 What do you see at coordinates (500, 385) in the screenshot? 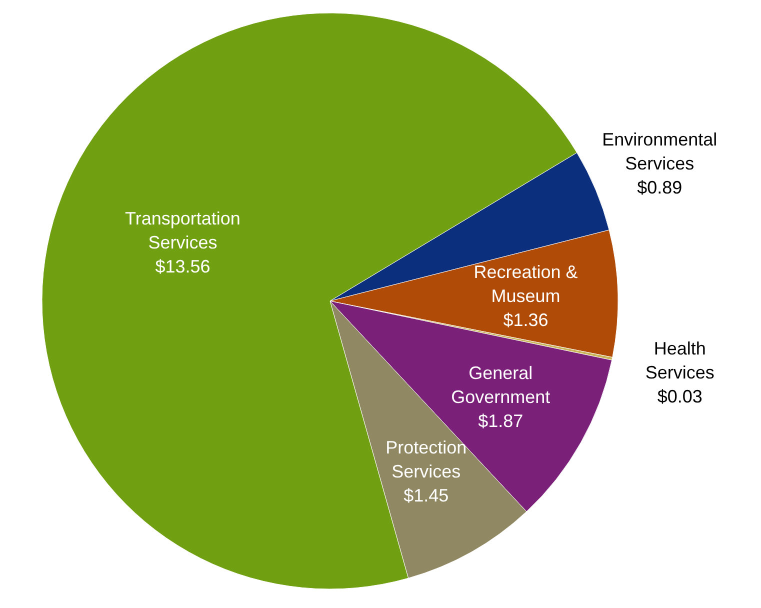
I see `slice-label: General Government` at bounding box center [500, 385].